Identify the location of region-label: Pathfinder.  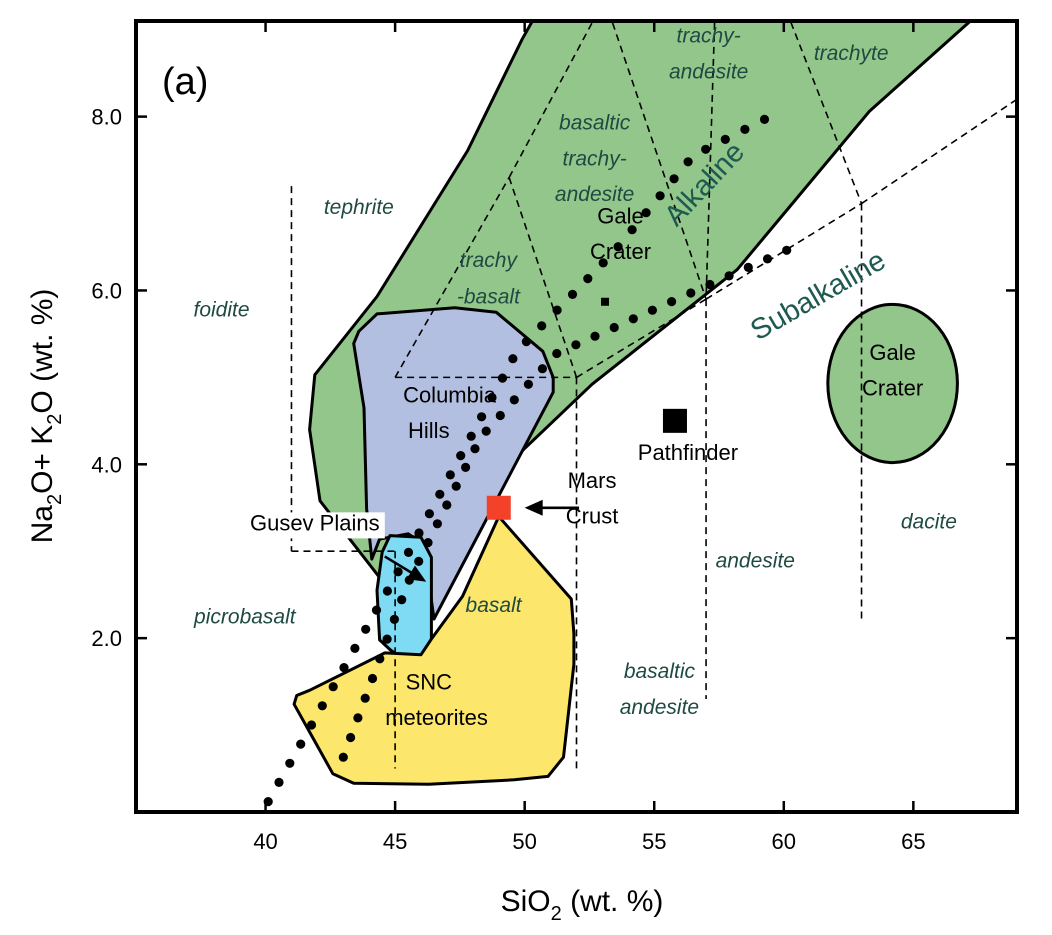
(688, 452).